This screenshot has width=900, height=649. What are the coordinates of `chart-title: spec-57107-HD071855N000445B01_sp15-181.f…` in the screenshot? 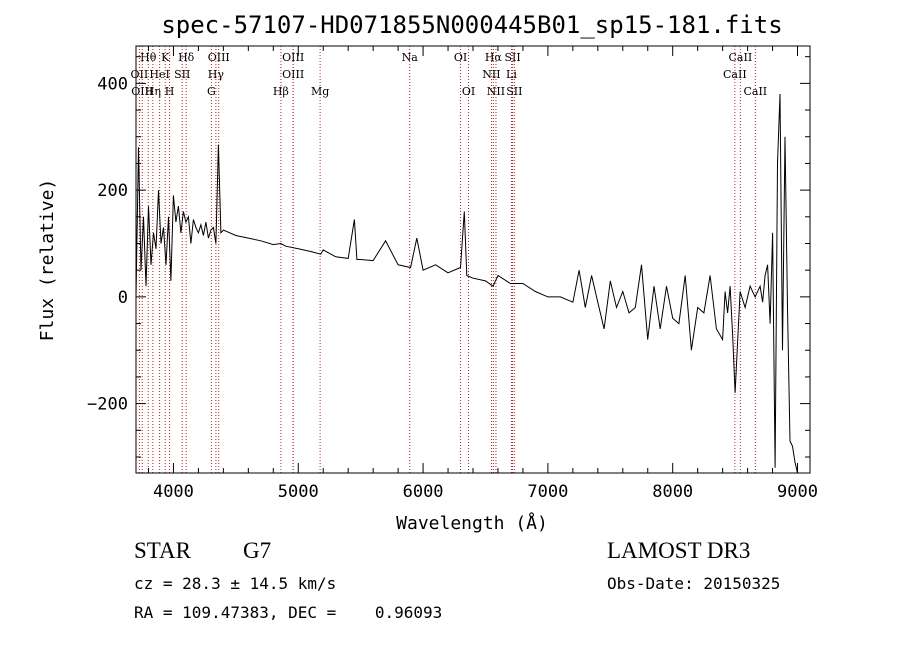 It's located at (471, 25).